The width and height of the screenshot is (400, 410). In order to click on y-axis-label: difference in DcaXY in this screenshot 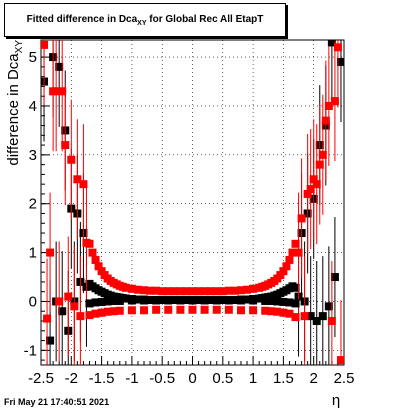, I will do `click(15, 103)`.